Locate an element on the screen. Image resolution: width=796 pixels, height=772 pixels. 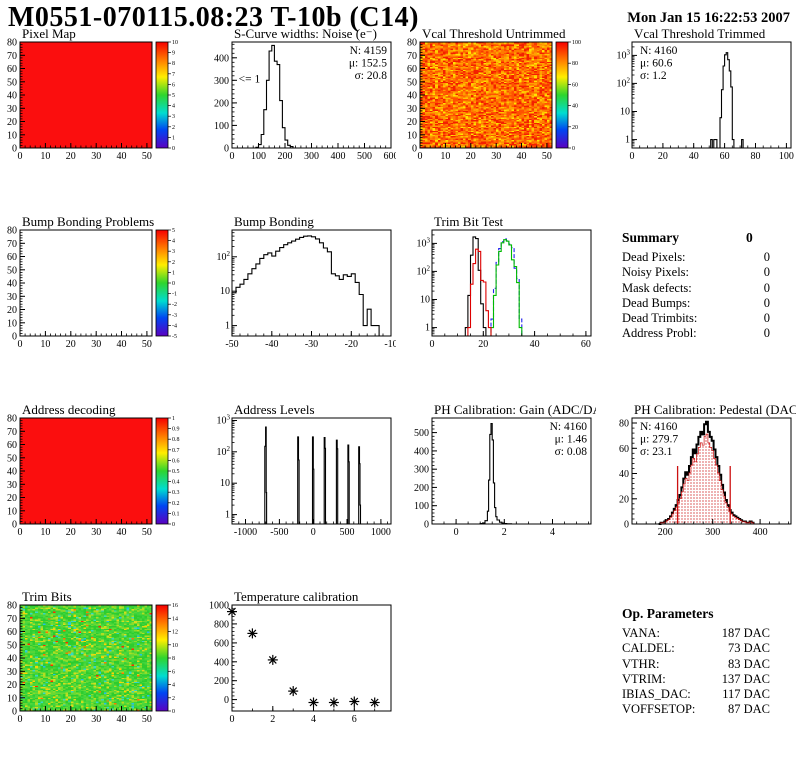
op-parameter-row-label: CALDEL: is located at coordinates (648, 648).